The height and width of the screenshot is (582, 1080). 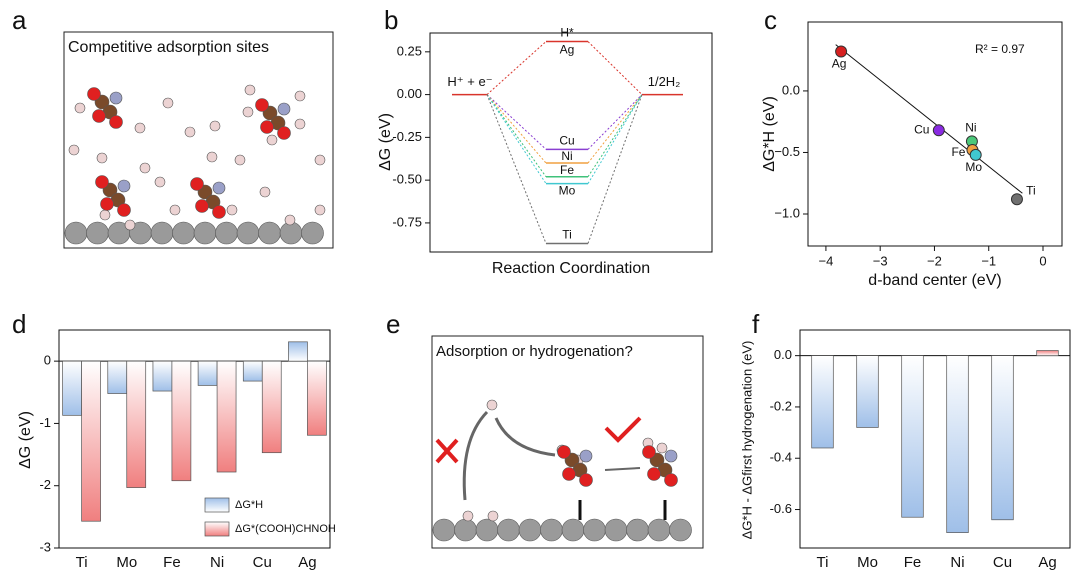 I want to click on panel-letter: b, so click(x=391, y=20).